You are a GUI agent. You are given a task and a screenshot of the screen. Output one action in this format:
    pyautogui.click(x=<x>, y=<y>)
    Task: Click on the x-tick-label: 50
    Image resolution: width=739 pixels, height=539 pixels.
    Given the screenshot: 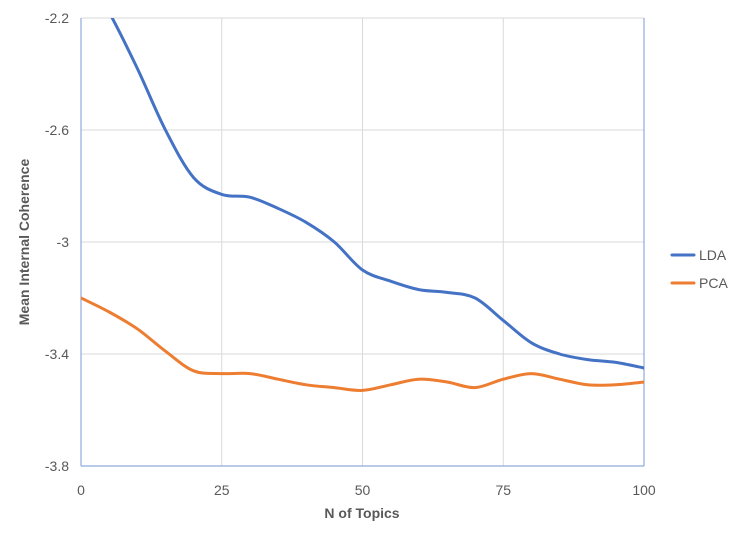 What is the action you would take?
    pyautogui.click(x=363, y=490)
    